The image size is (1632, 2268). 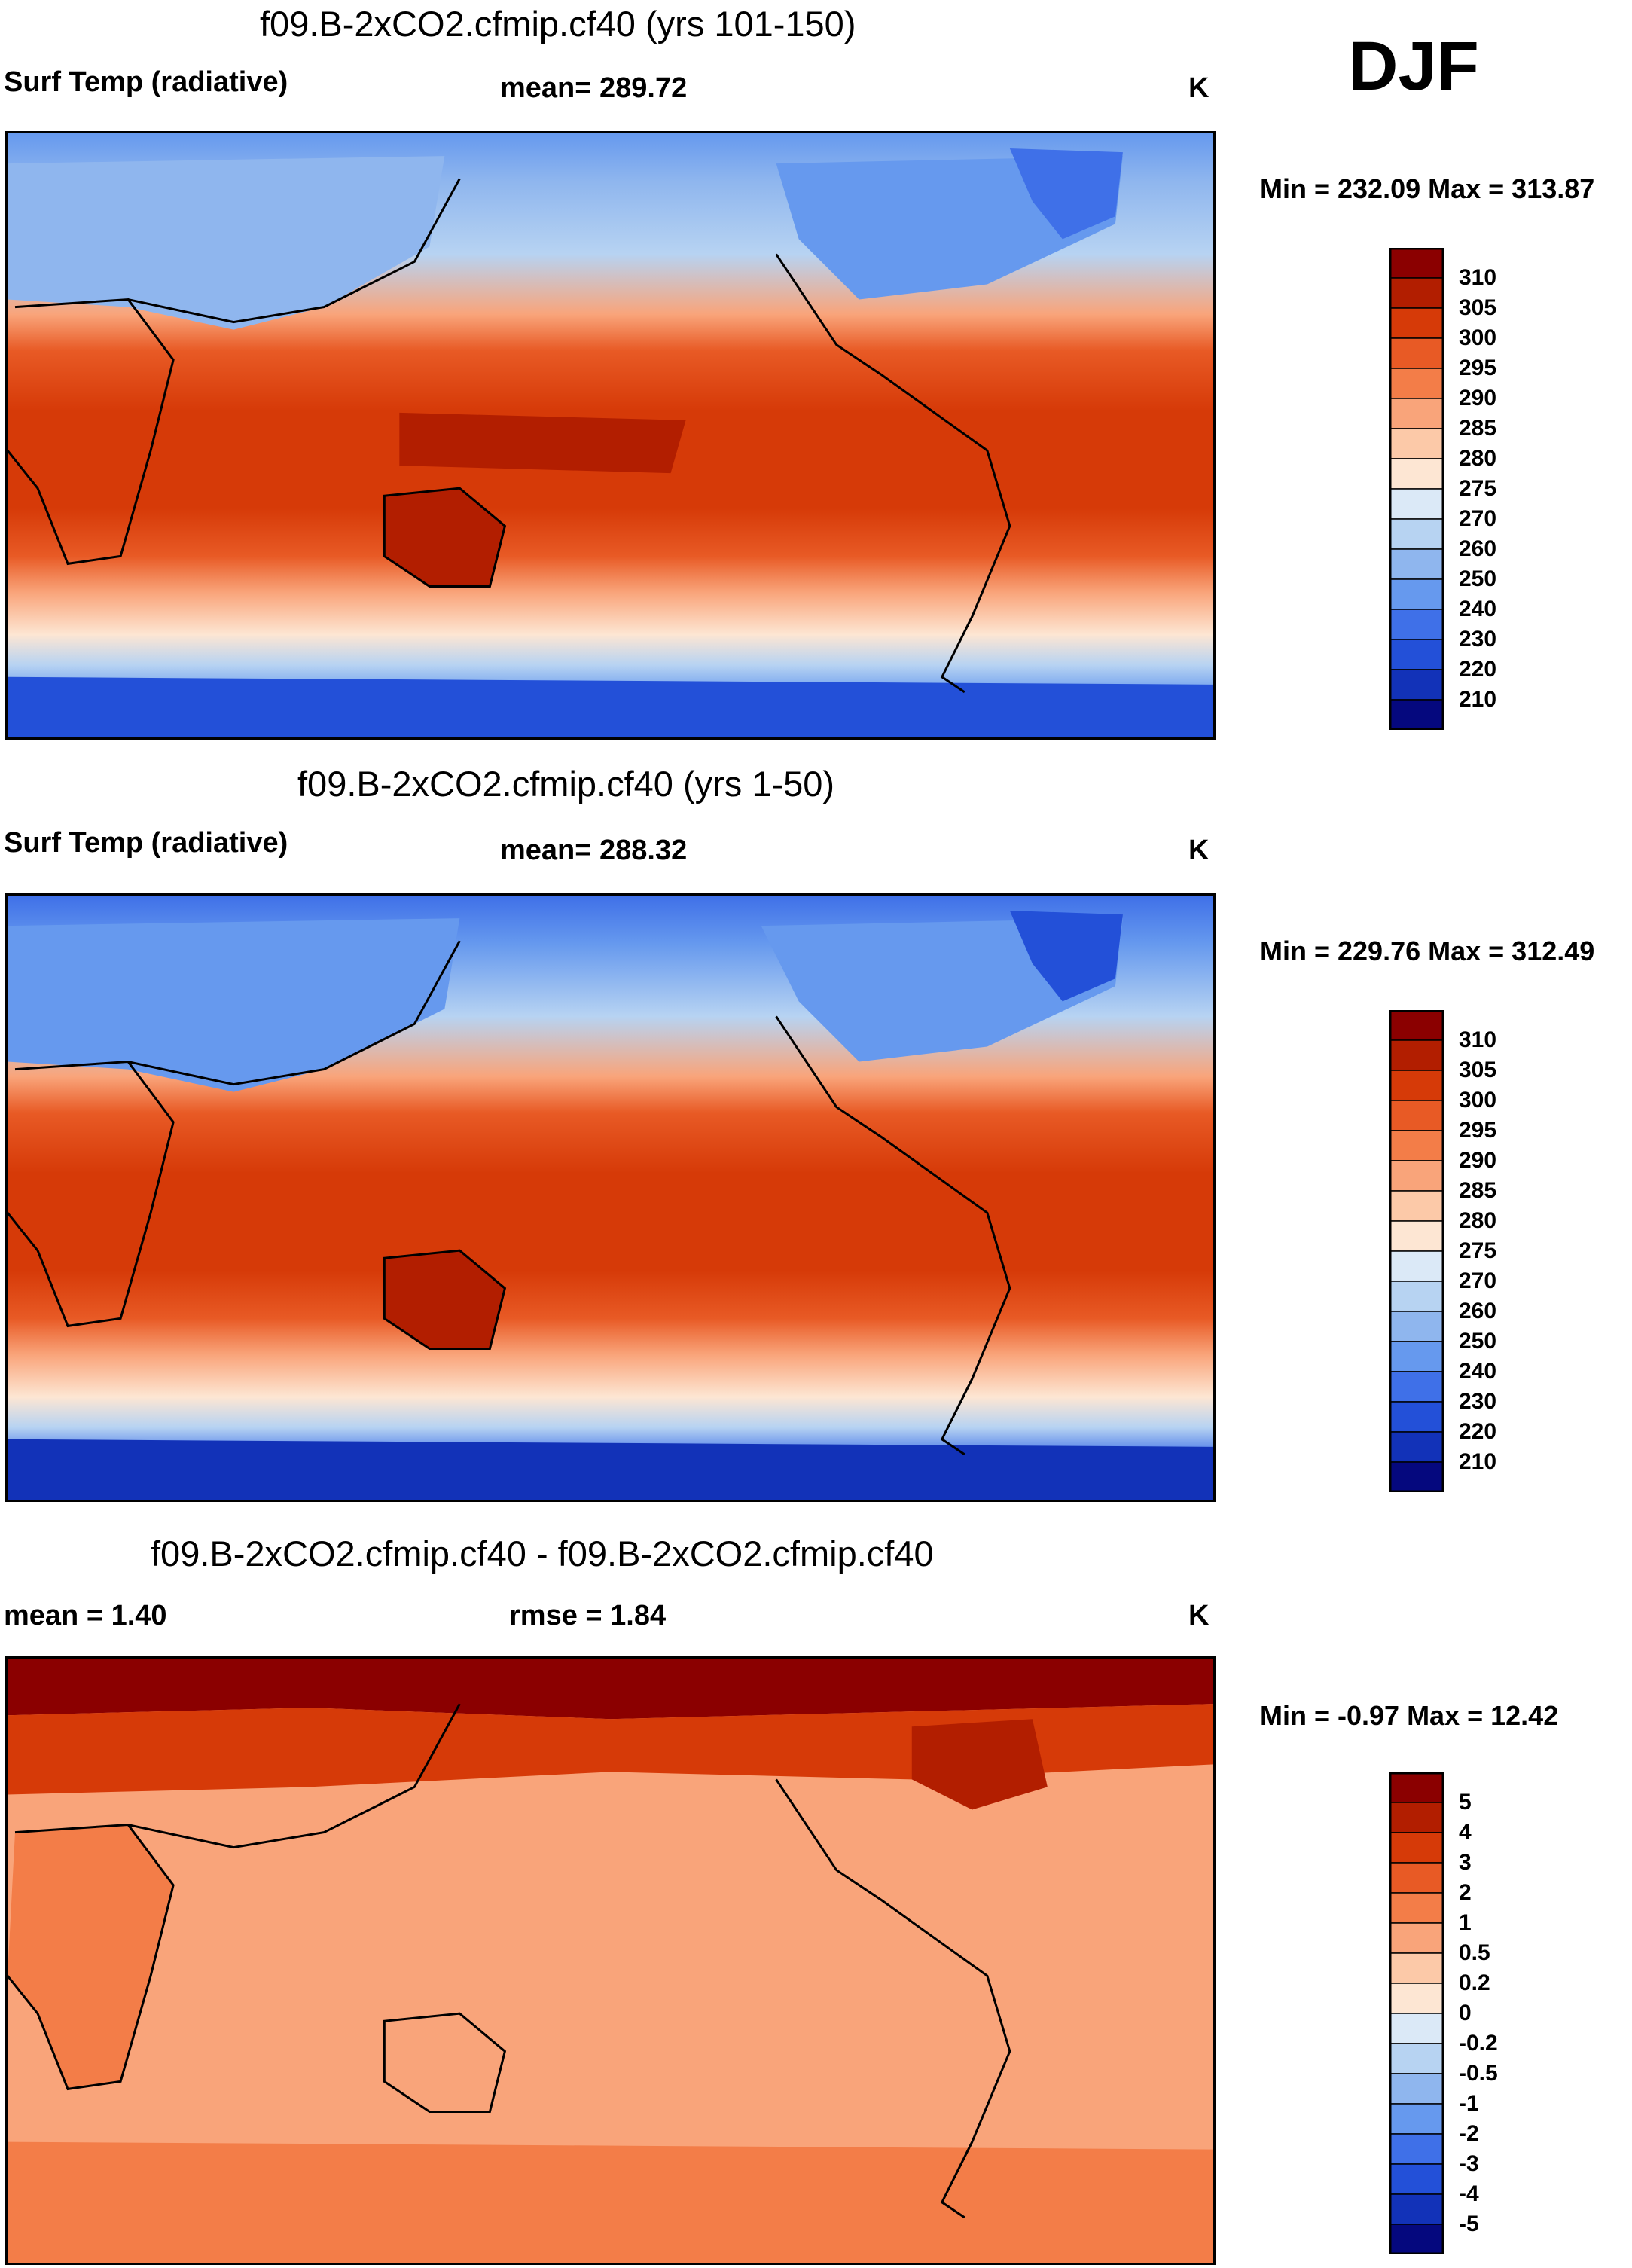 I want to click on panel-2-mean: mean= 288.32, so click(x=594, y=851).